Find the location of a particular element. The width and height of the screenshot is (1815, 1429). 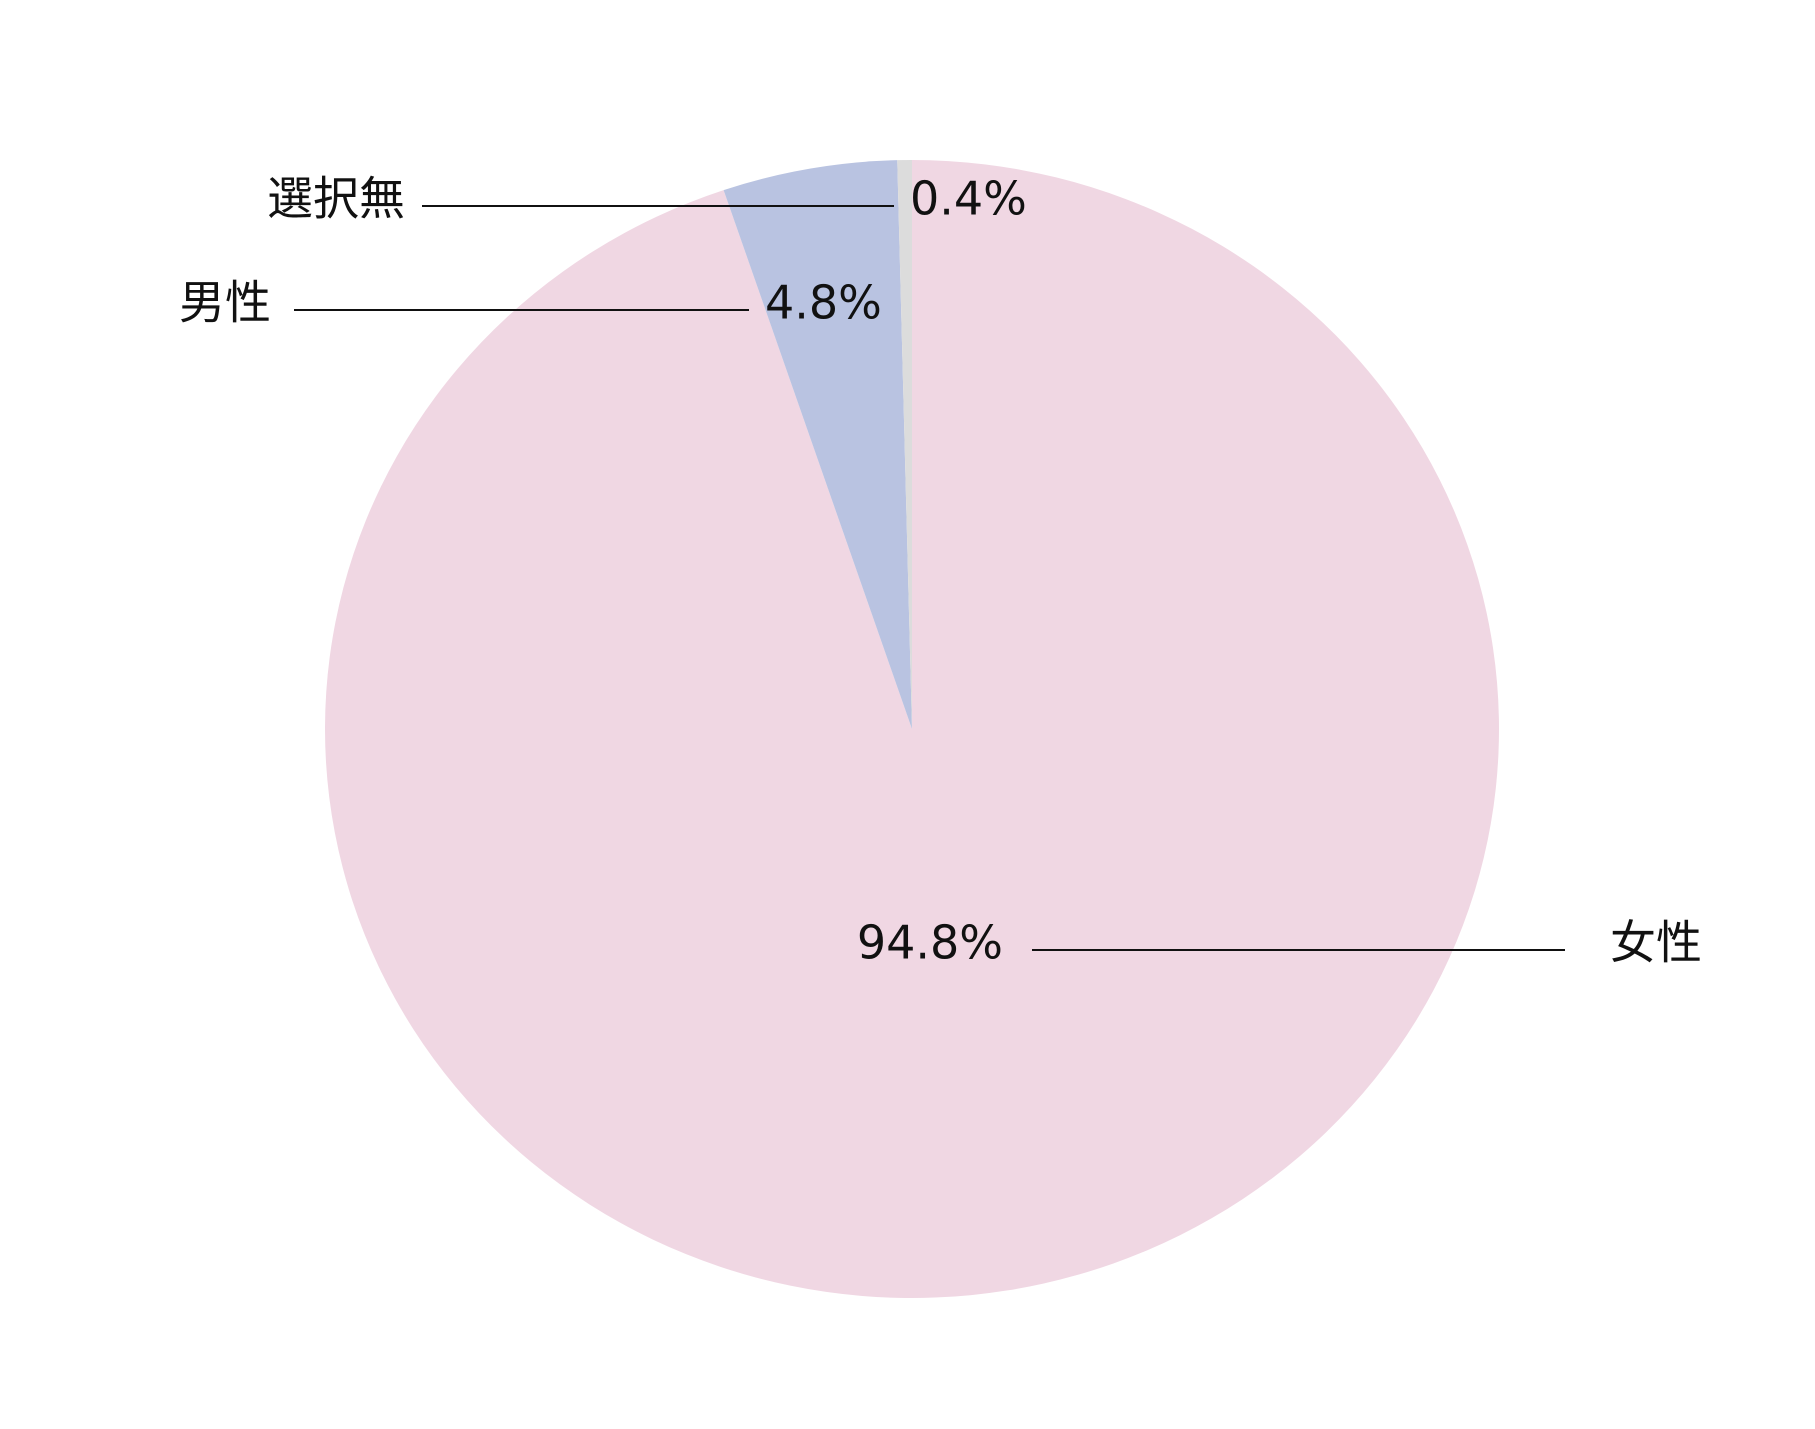

category-label: 選択無 is located at coordinates (336, 199).